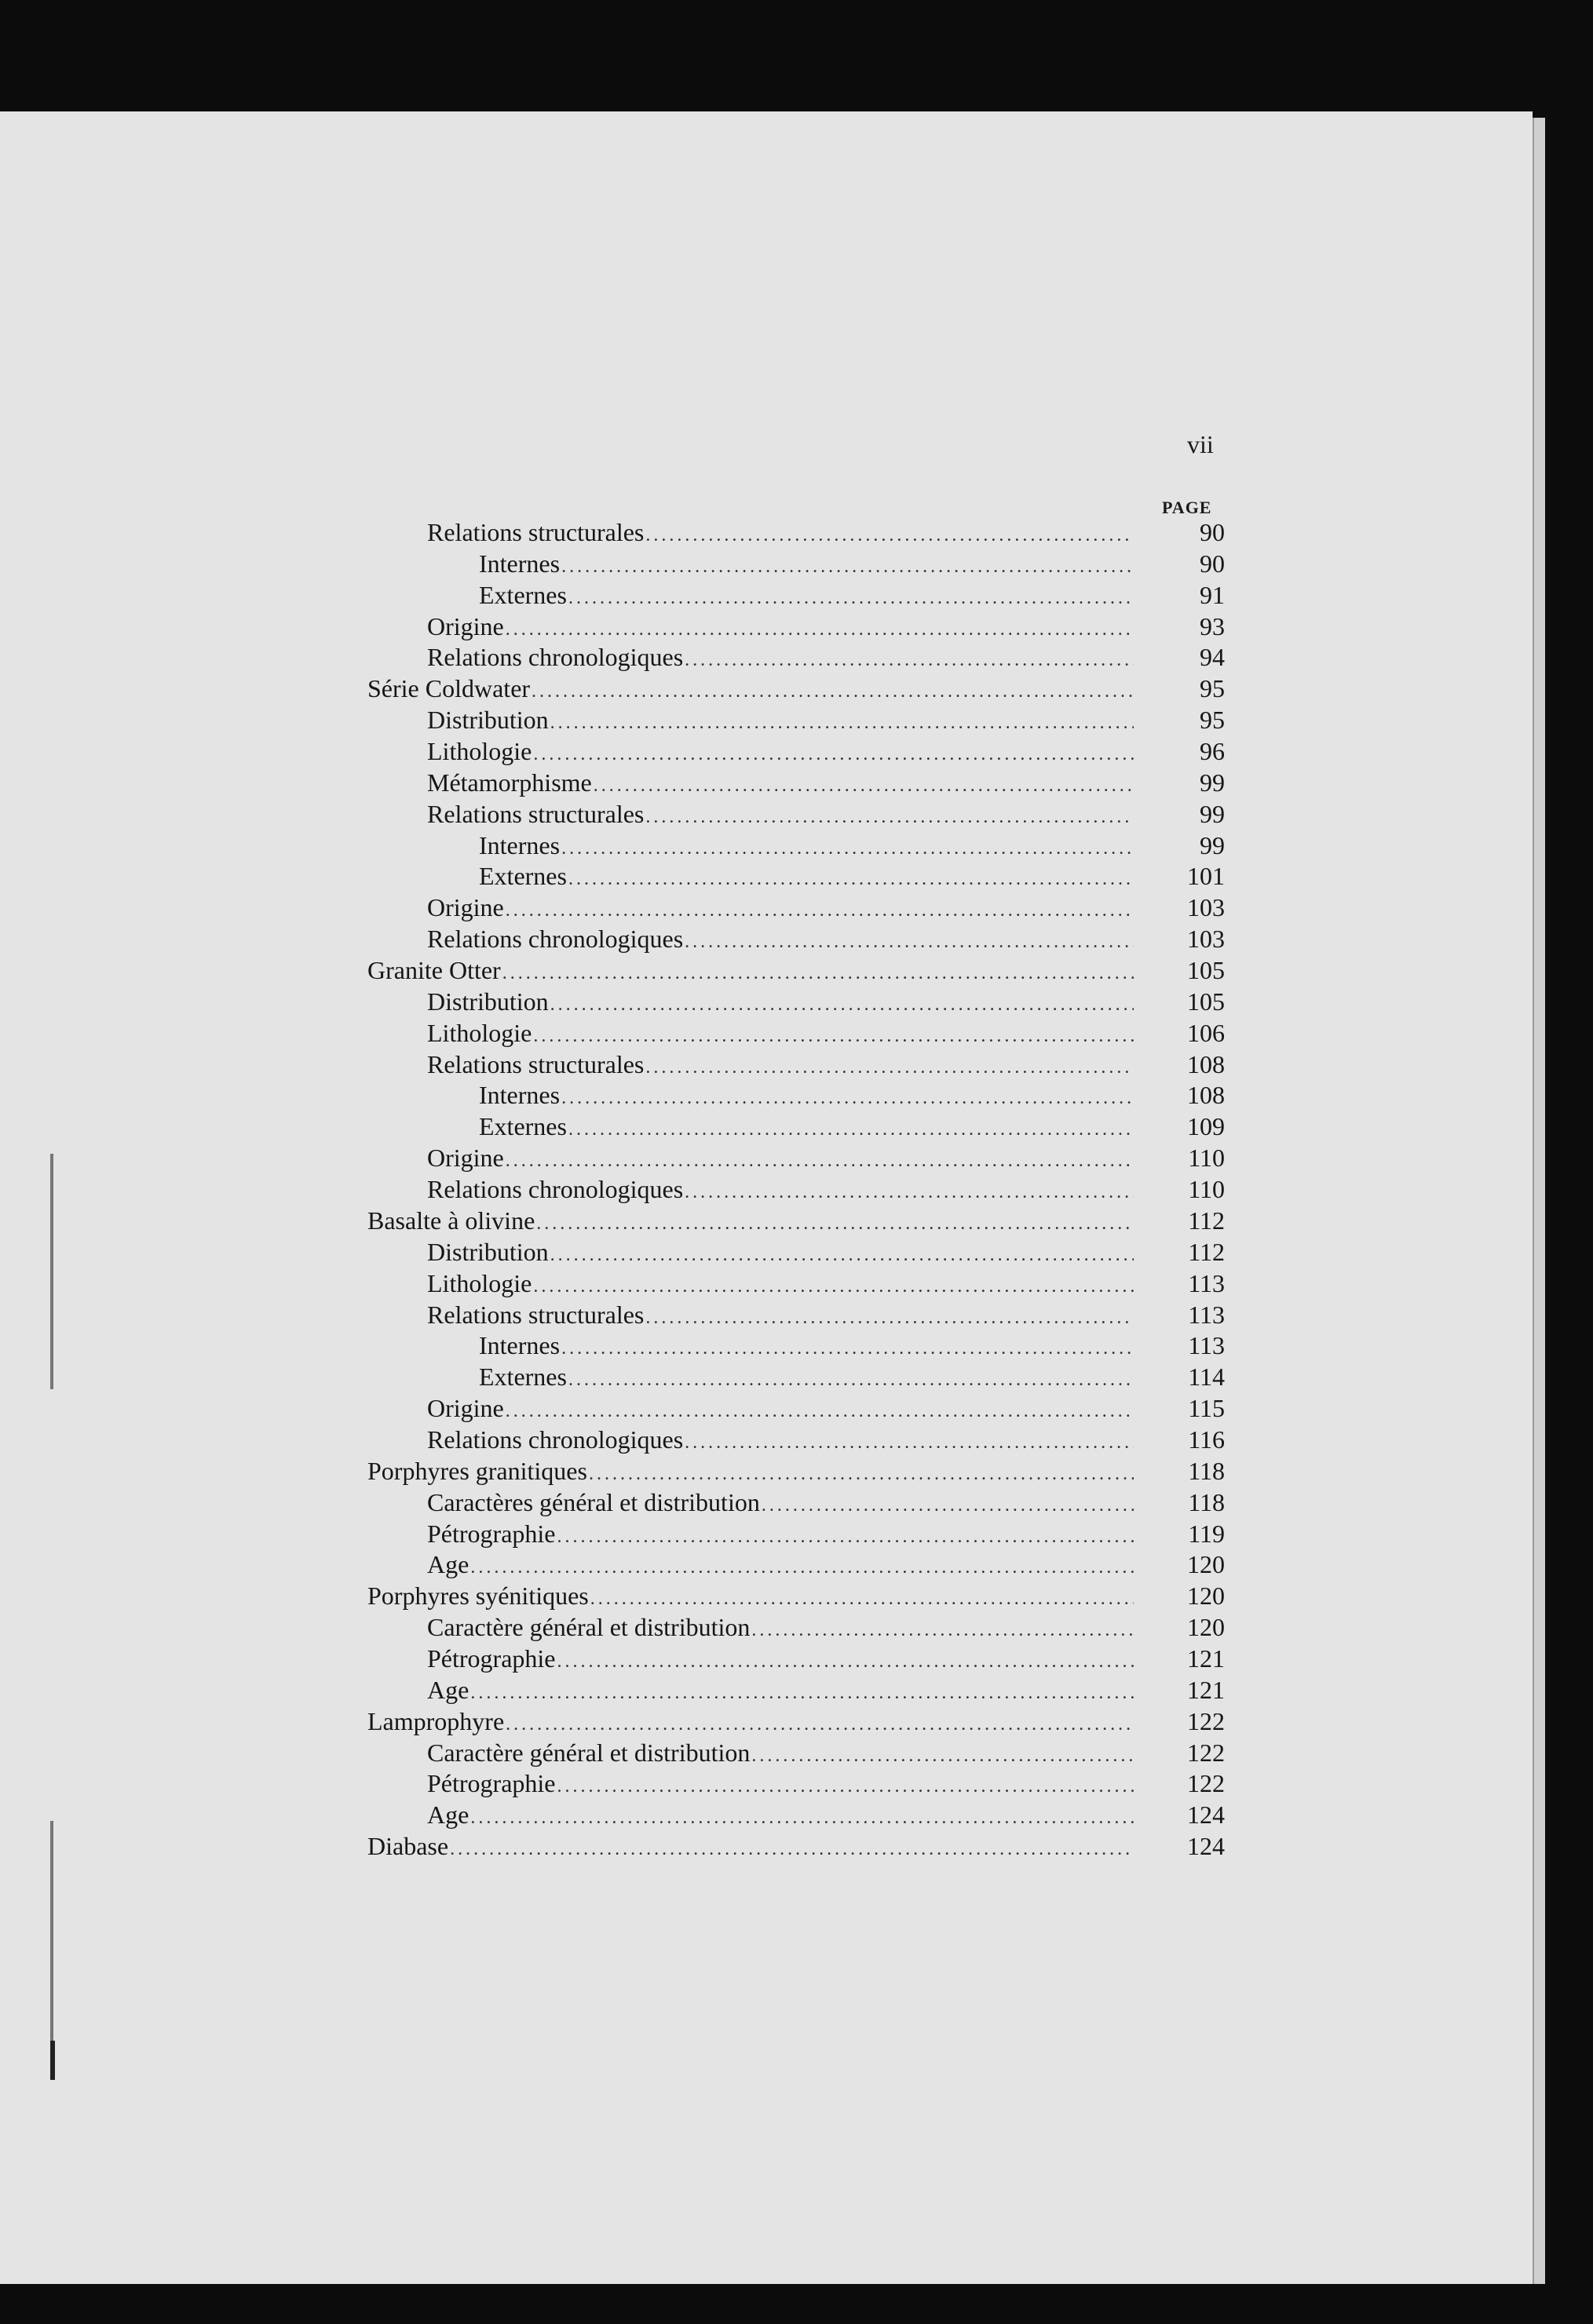  Describe the element at coordinates (449, 688) in the screenshot. I see `toc-entry-title: Série Coldwater` at that location.